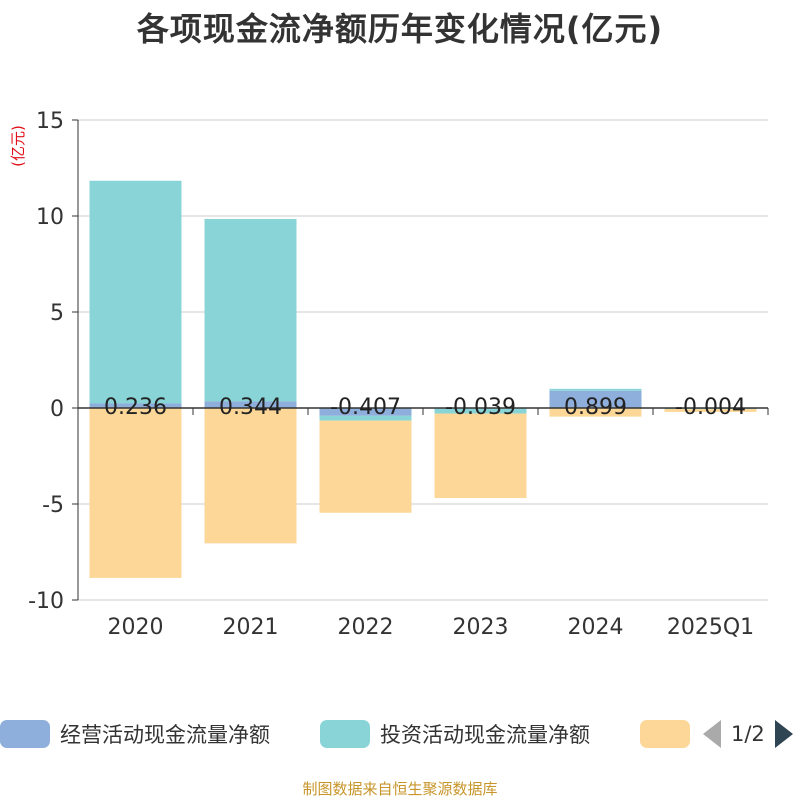 Image resolution: width=800 pixels, height=800 pixels. I want to click on legend-next-icon, so click(783, 734).